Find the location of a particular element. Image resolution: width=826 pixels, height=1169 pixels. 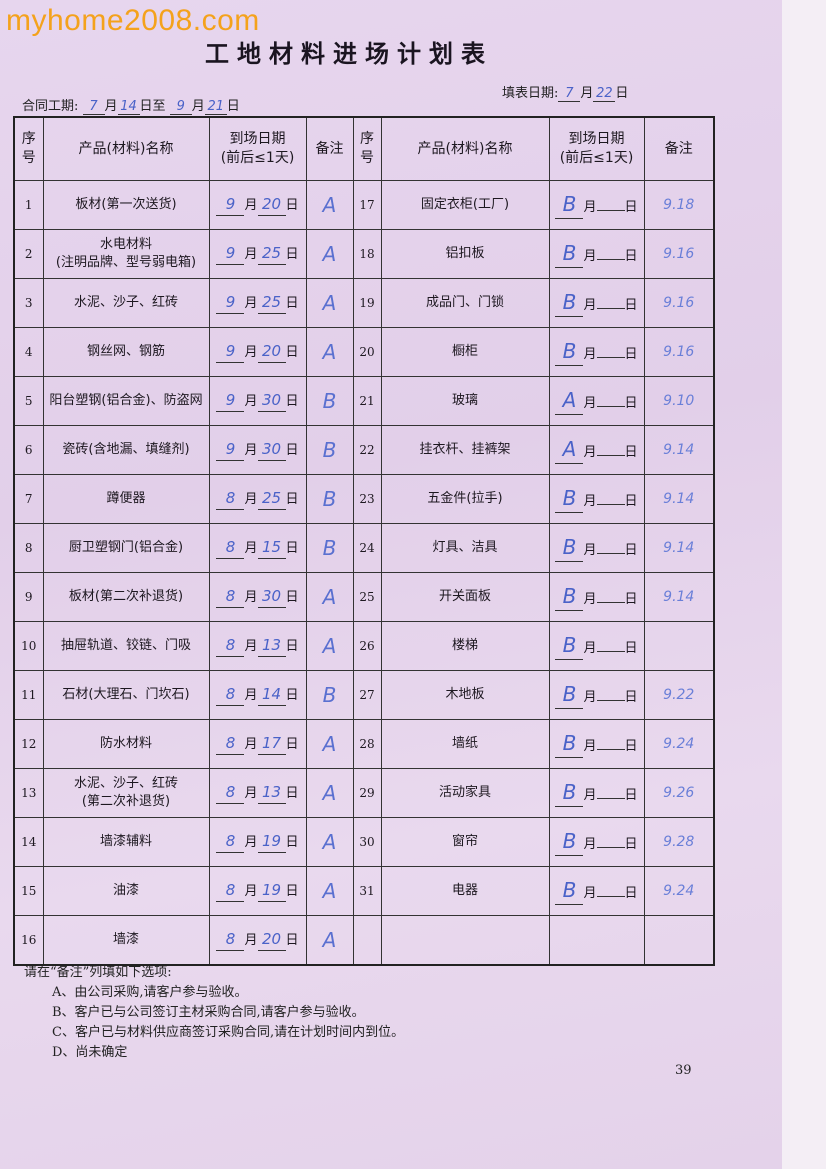

material-name-sub: (注明品牌、型号弱电箱) is located at coordinates (126, 262).